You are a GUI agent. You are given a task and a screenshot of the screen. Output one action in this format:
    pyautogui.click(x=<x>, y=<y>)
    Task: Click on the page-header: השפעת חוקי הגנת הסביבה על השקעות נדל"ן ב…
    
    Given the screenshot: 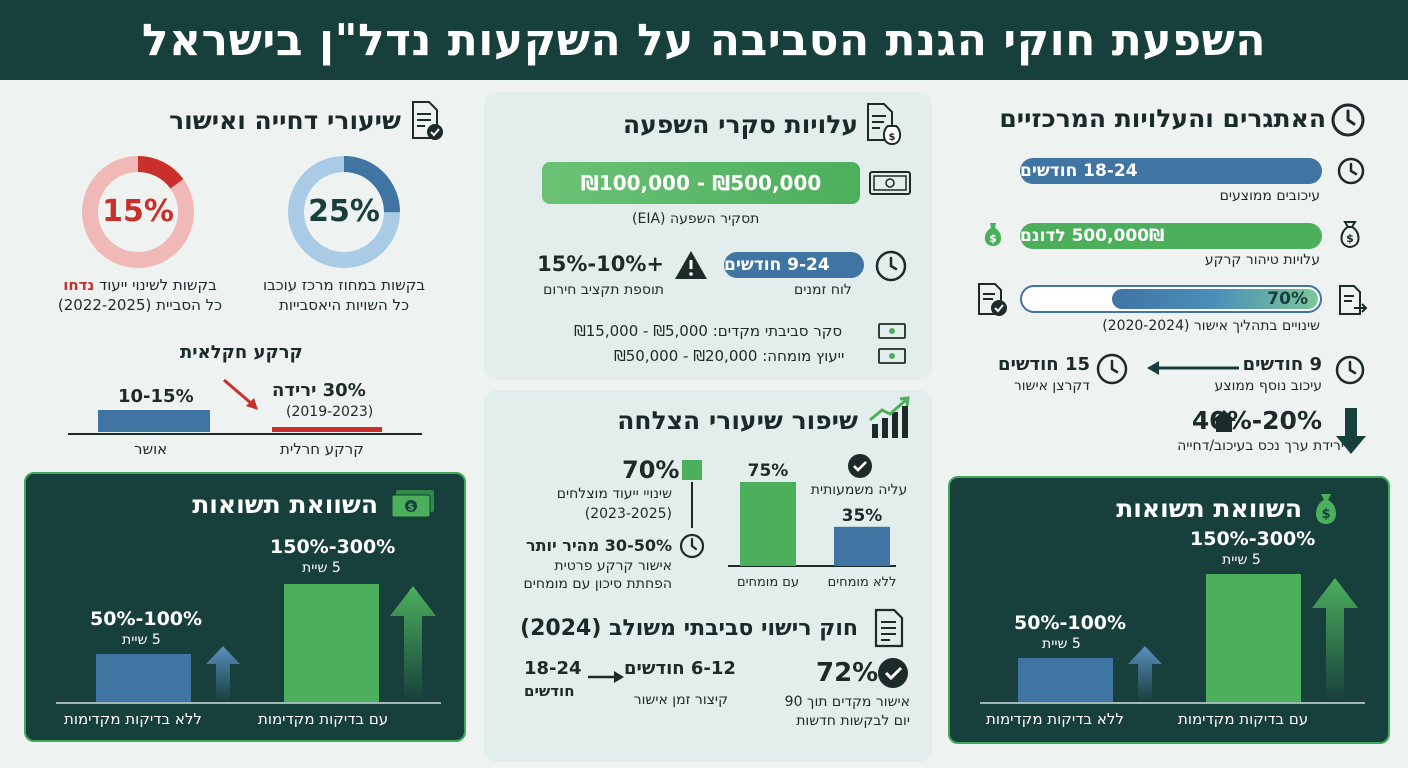 What is the action you would take?
    pyautogui.click(x=704, y=40)
    